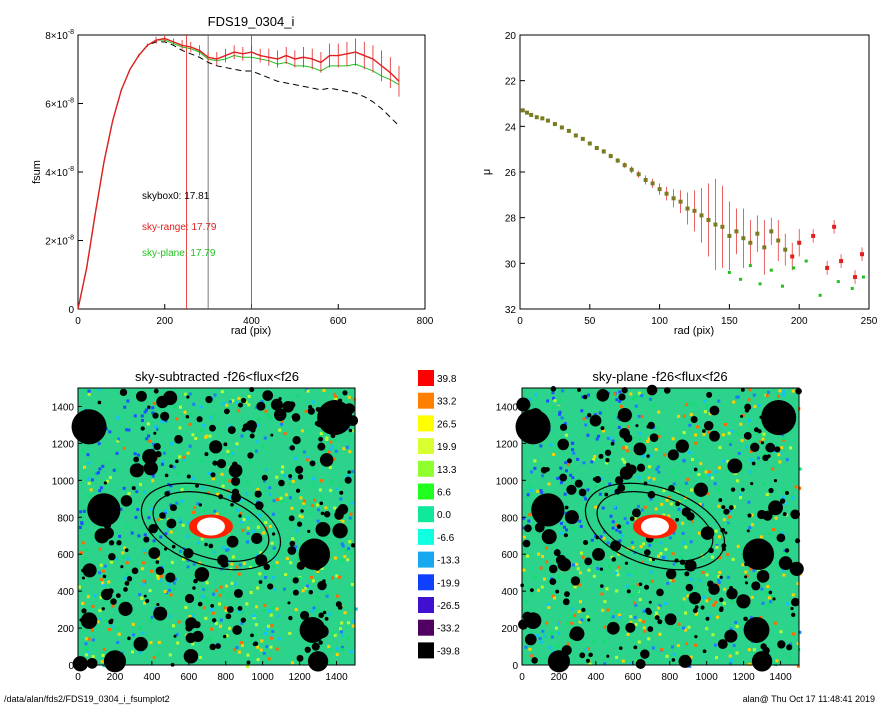 This screenshot has height=708, width=885. What do you see at coordinates (59, 35) in the screenshot?
I see `y-tick-label: 8×10⁻⁸` at bounding box center [59, 35].